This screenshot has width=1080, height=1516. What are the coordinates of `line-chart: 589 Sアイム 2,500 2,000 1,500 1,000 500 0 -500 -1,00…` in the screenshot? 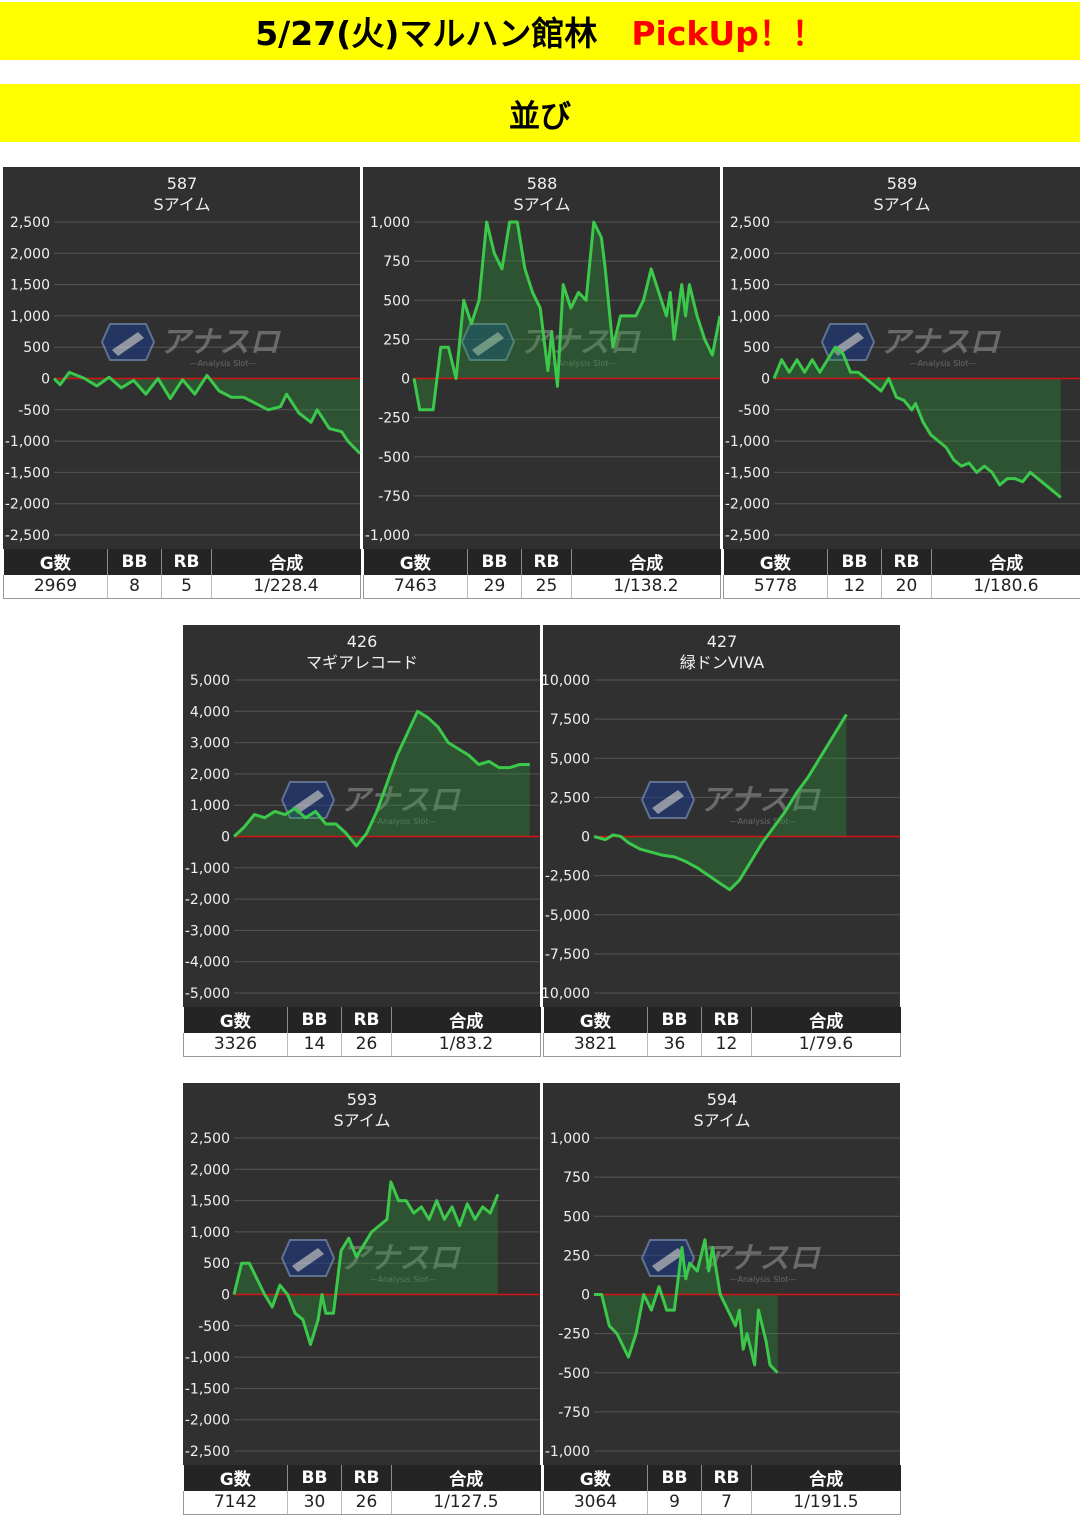 It's located at (902, 359).